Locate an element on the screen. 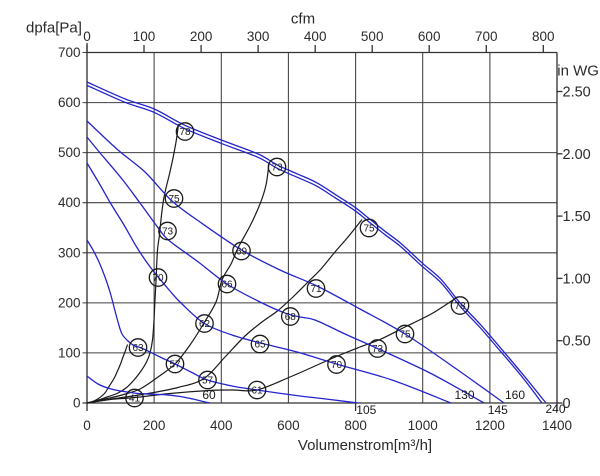 The height and width of the screenshot is (476, 600). svg-text: dpfa[Pa] is located at coordinates (54, 28).